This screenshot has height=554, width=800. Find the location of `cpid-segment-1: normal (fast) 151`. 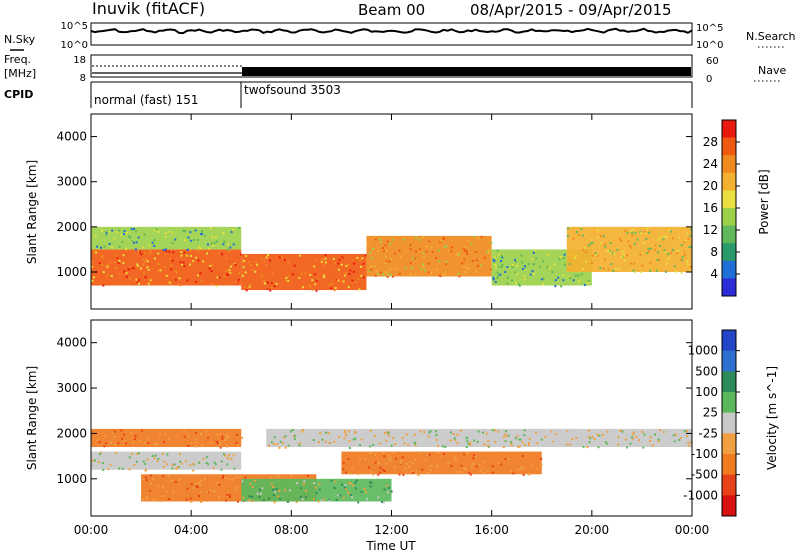

cpid-segment-1: normal (fast) 151 is located at coordinates (146, 100).